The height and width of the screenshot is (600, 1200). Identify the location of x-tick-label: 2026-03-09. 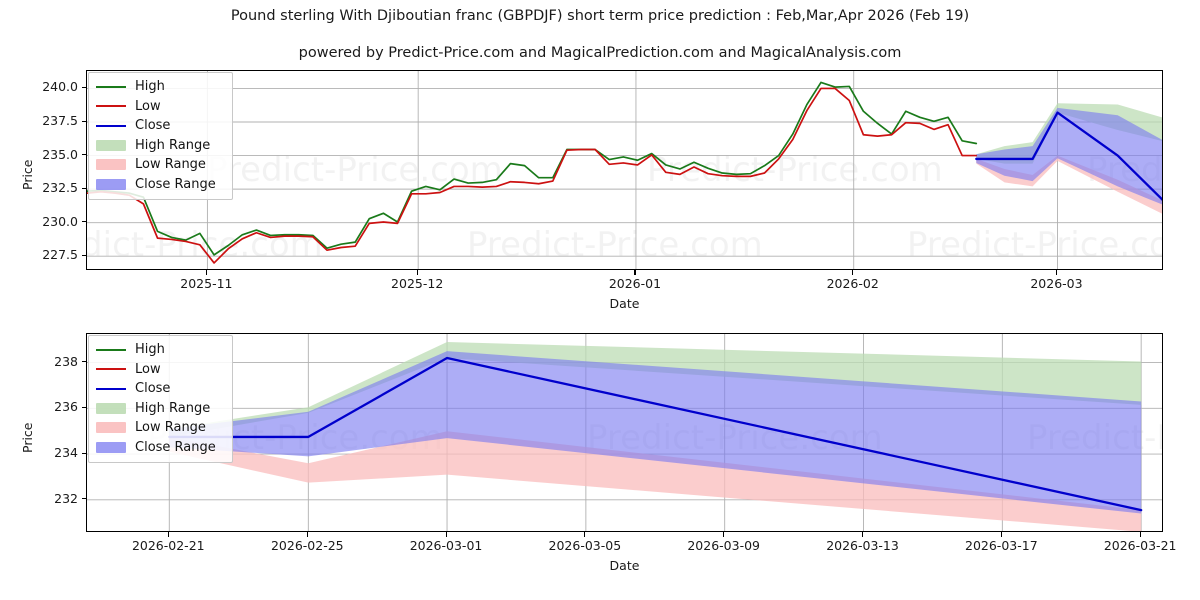
(724, 545).